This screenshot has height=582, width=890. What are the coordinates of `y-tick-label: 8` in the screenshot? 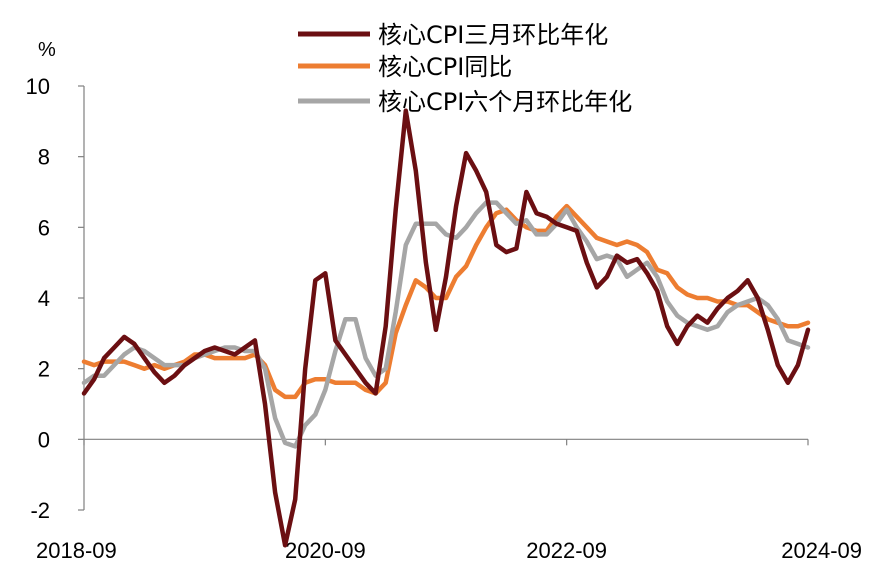 It's located at (44, 157).